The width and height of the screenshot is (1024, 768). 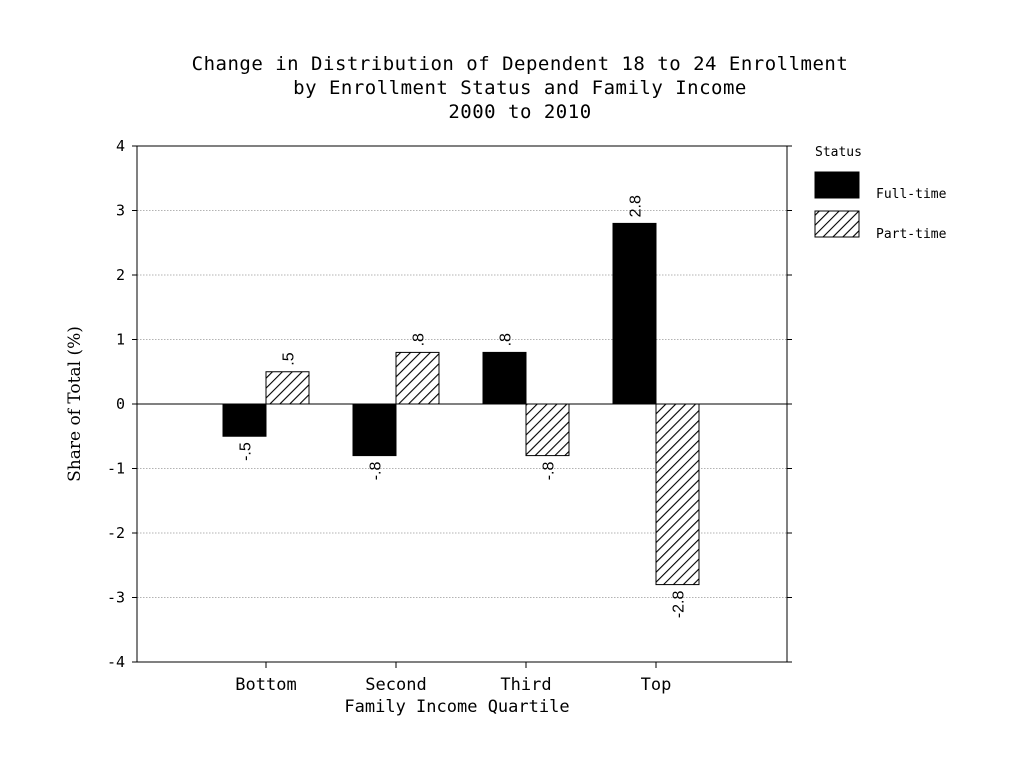 I want to click on y-tick-label: 3, so click(x=120, y=211).